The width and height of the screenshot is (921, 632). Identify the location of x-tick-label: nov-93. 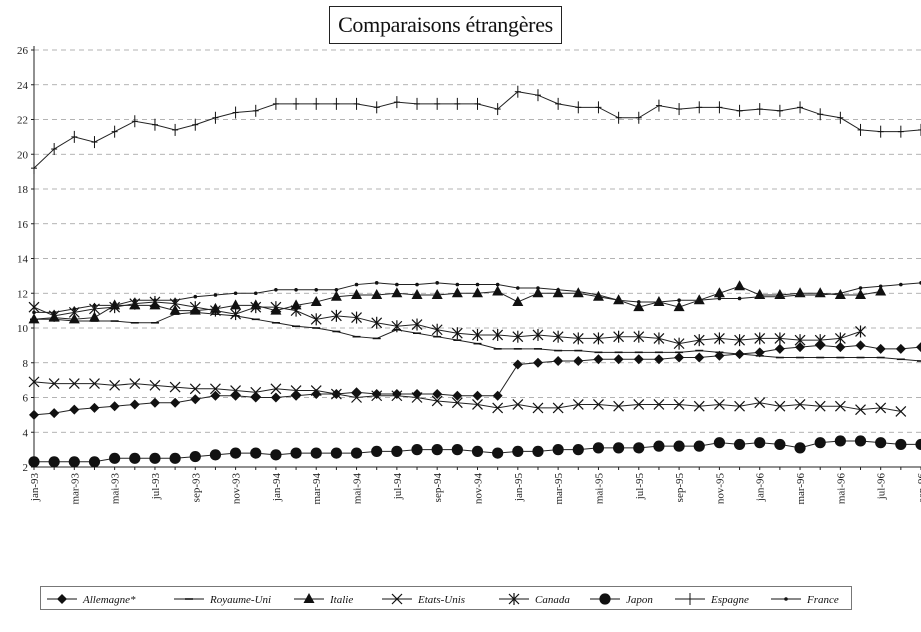
(237, 489).